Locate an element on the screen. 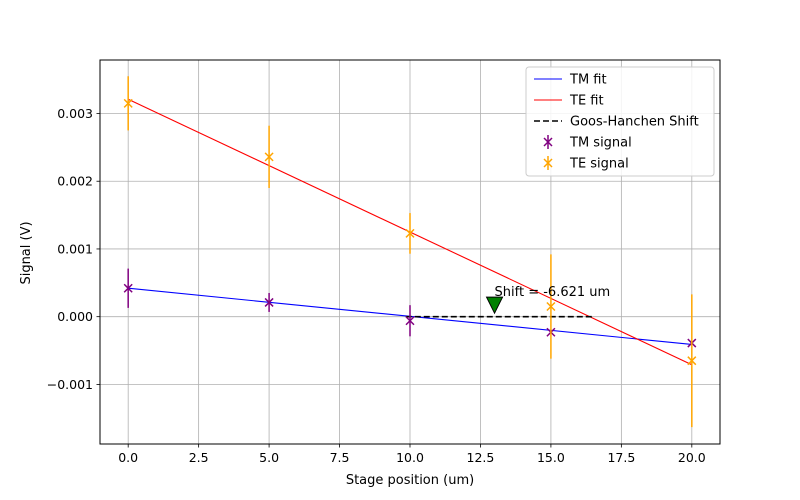 This screenshot has width=800, height=500. x-tick-label-0: 0.0 is located at coordinates (128, 457).